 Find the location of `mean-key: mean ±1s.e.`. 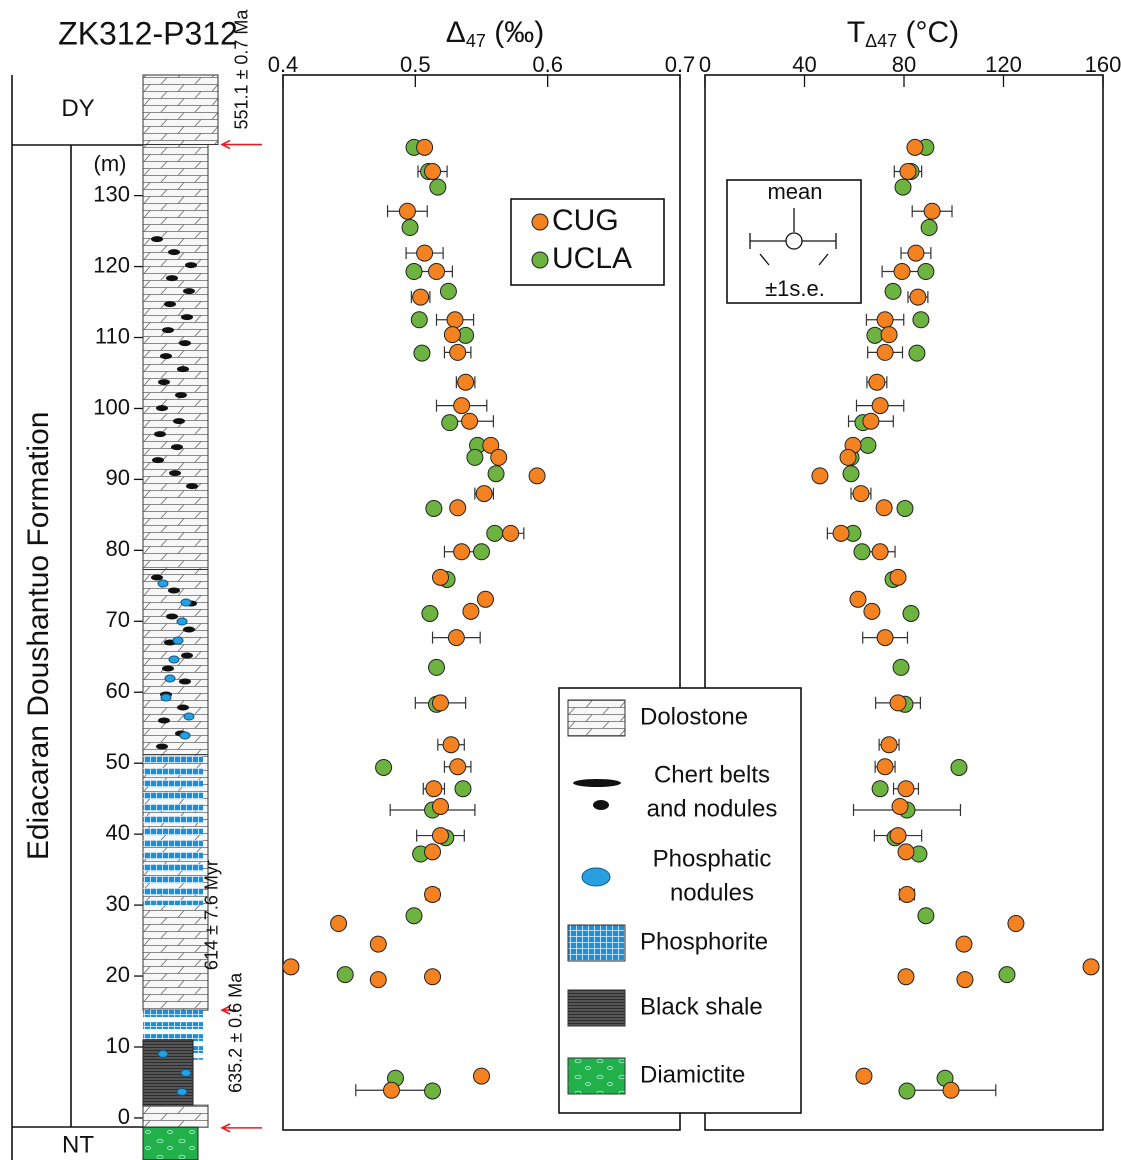

mean-key: mean ±1s.e. is located at coordinates (794, 241).